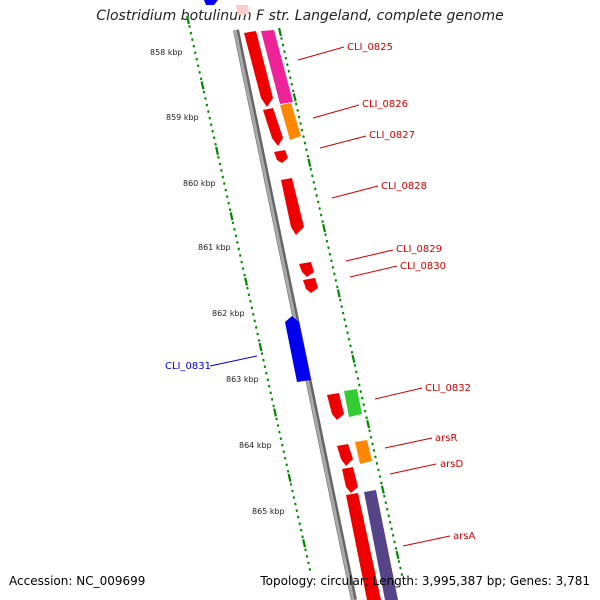  What do you see at coordinates (448, 388) in the screenshot?
I see `gene-label: CLI_0832` at bounding box center [448, 388].